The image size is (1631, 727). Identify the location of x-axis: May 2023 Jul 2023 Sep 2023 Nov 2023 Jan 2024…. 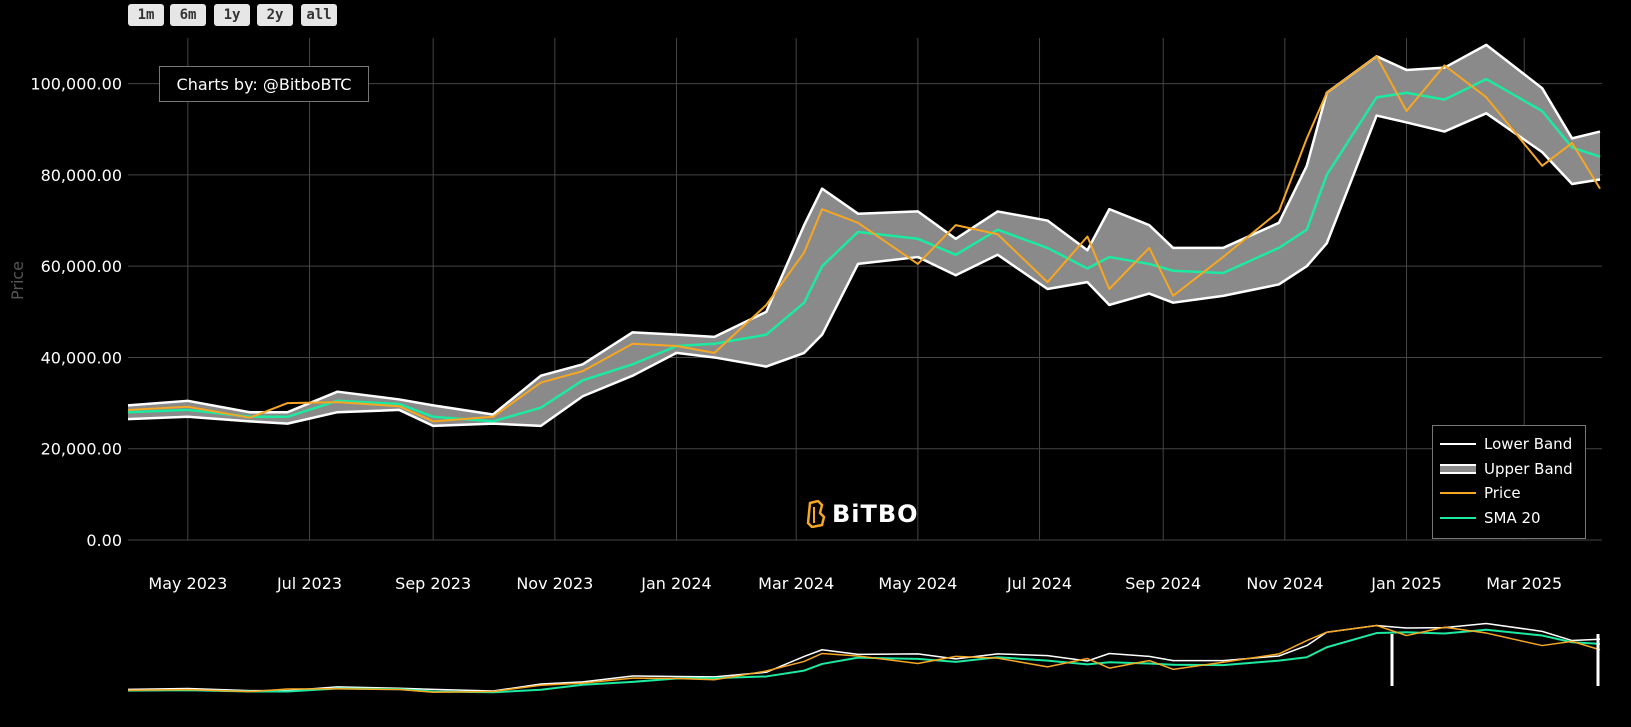
(855, 583).